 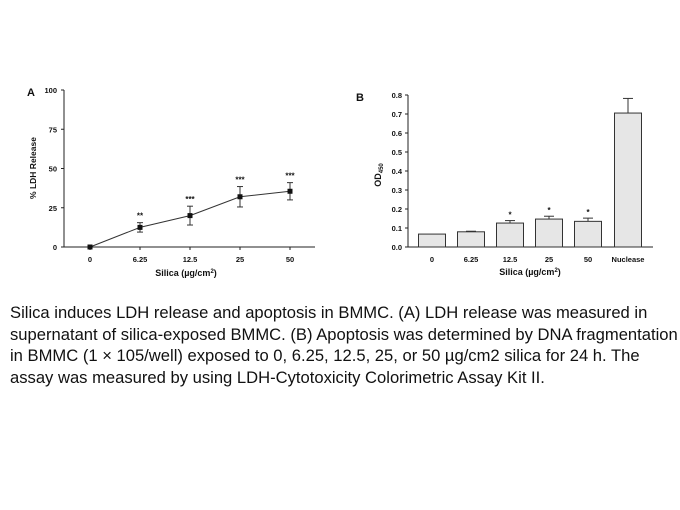 What do you see at coordinates (33, 168) in the screenshot?
I see `panel-a-y-label: % LDH Release` at bounding box center [33, 168].